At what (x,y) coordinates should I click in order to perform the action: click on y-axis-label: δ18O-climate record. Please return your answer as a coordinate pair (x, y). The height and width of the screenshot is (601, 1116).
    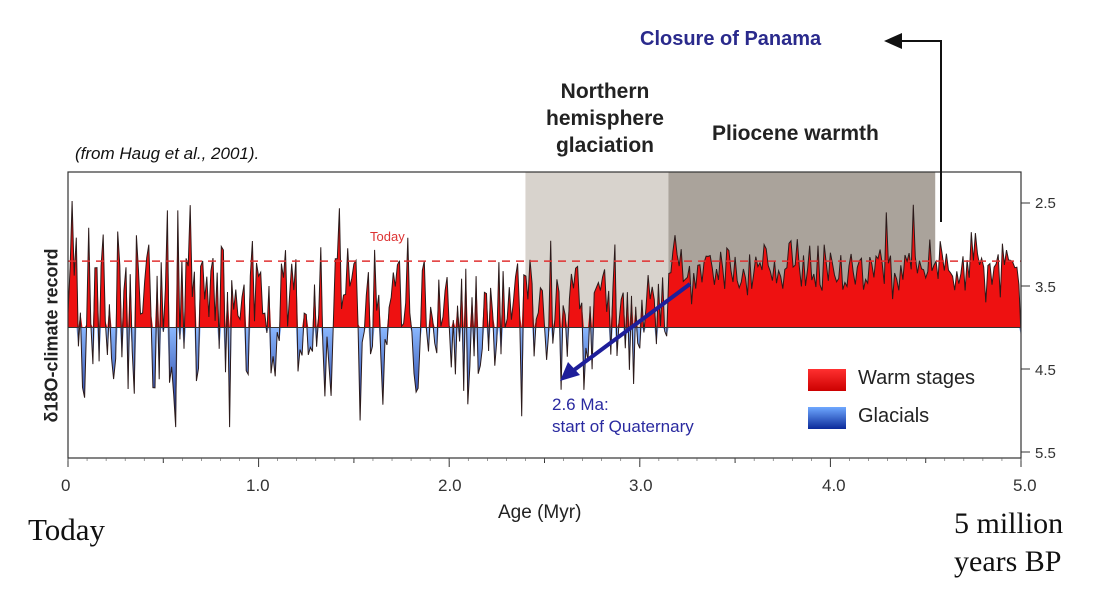
    Looking at the image, I should click on (51, 335).